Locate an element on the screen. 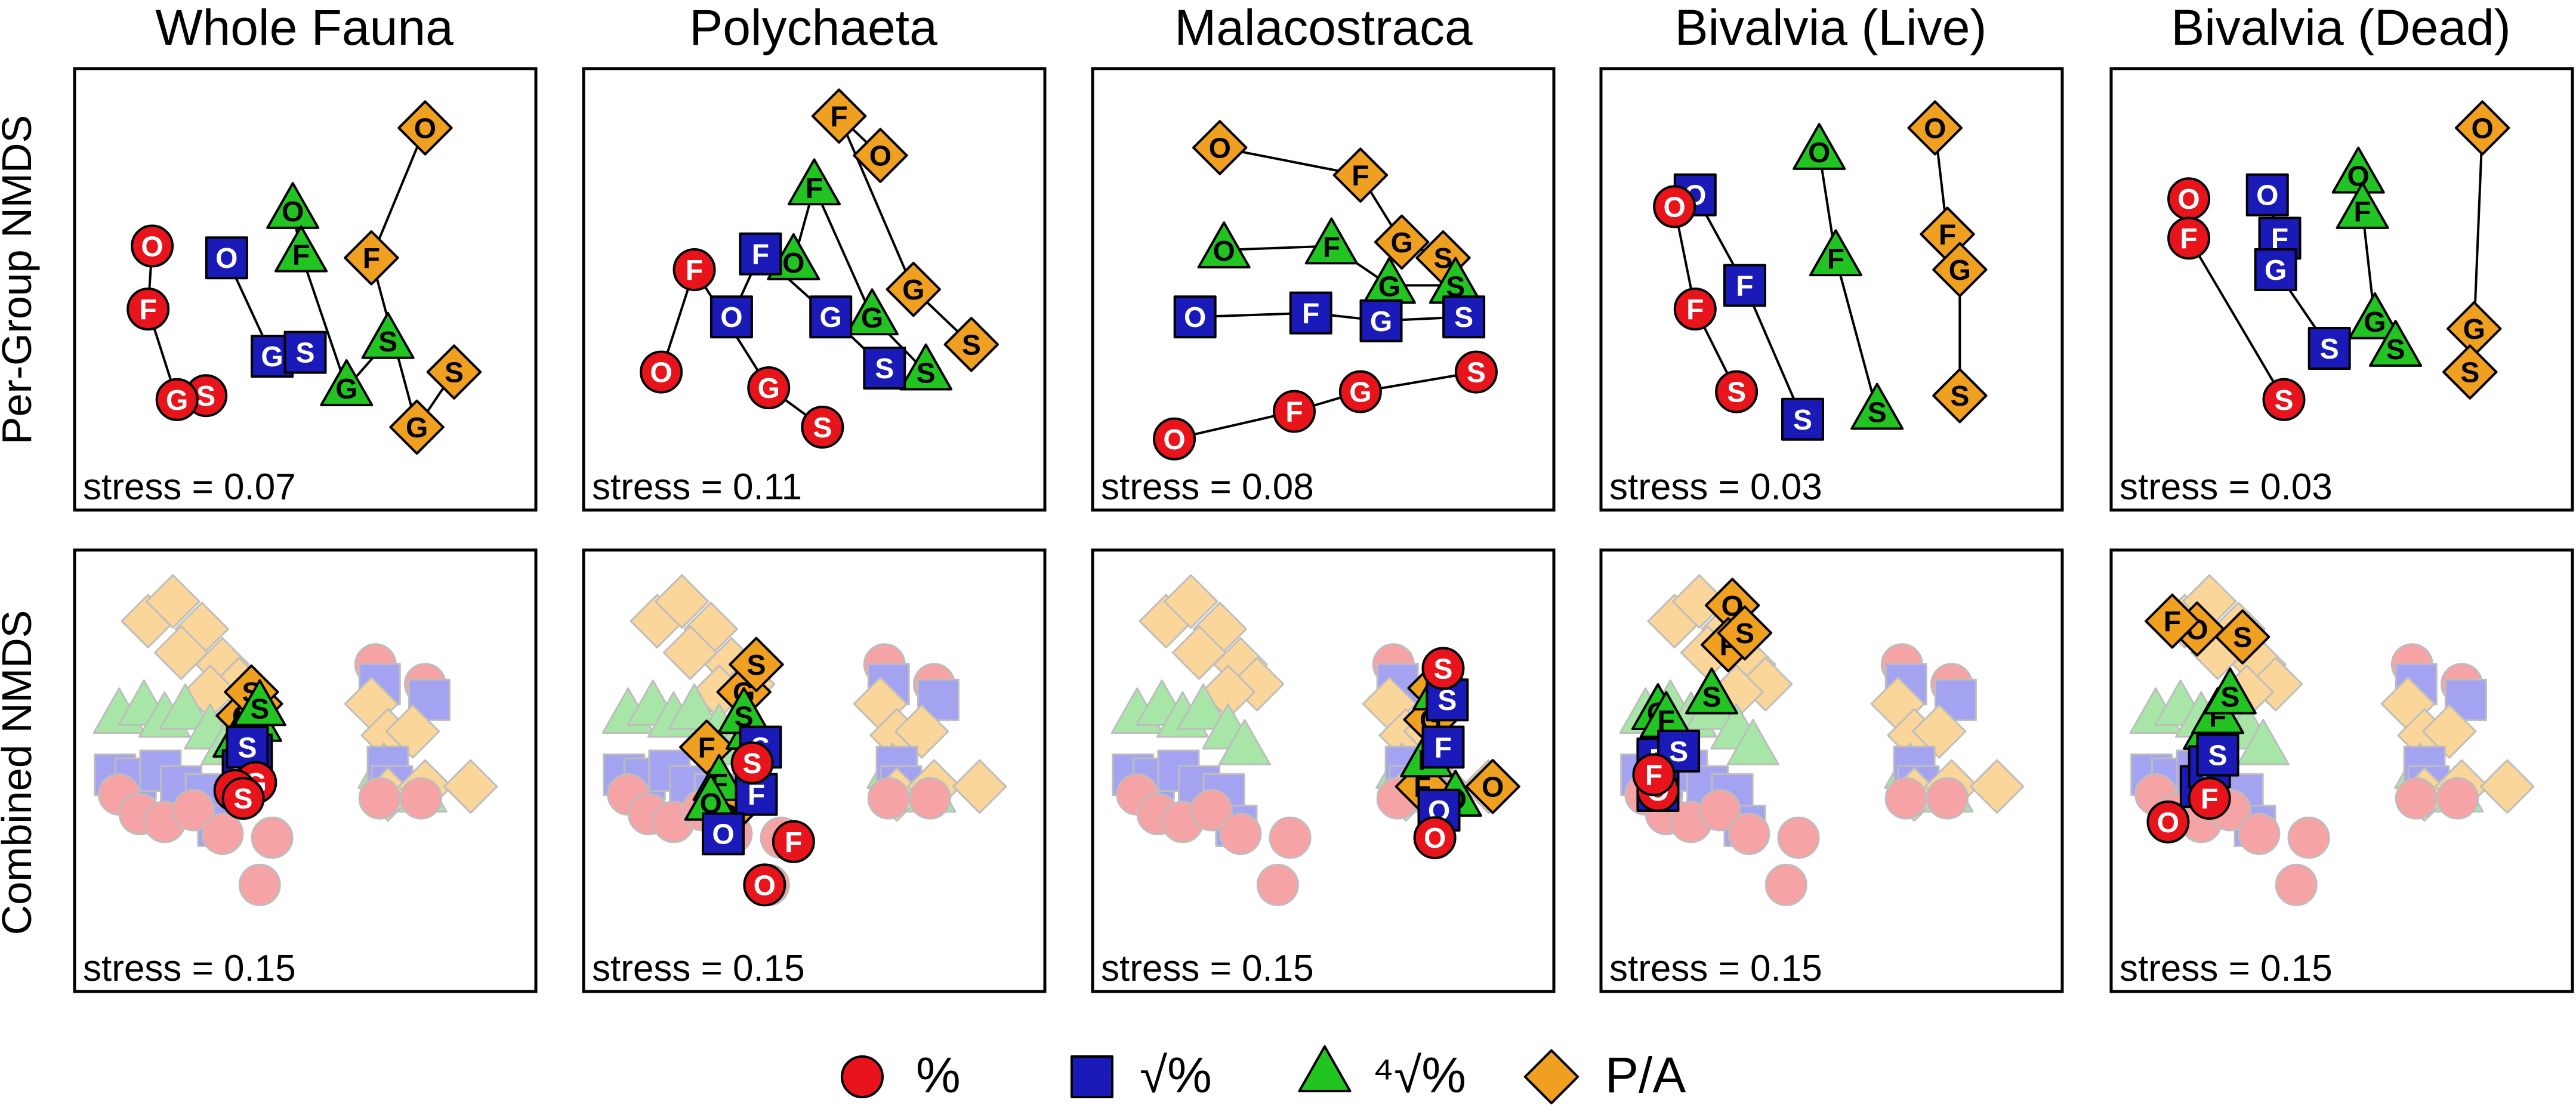 The height and width of the screenshot is (1112, 2576). panel-frame is located at coordinates (1831, 289).